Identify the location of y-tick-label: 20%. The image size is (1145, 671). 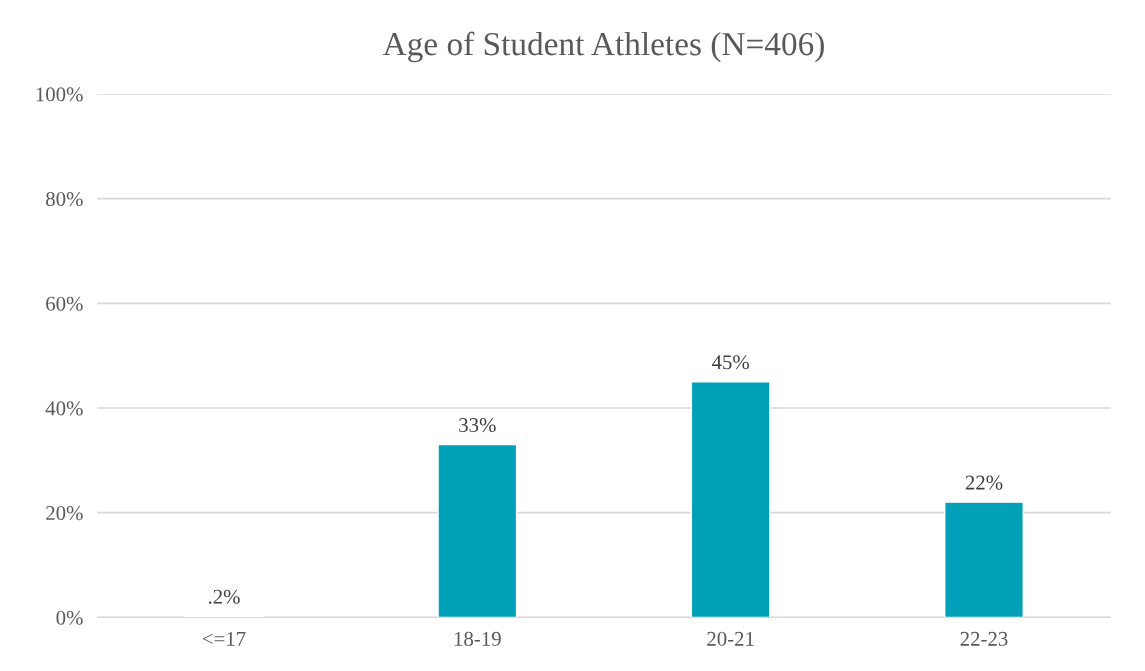
(64, 513).